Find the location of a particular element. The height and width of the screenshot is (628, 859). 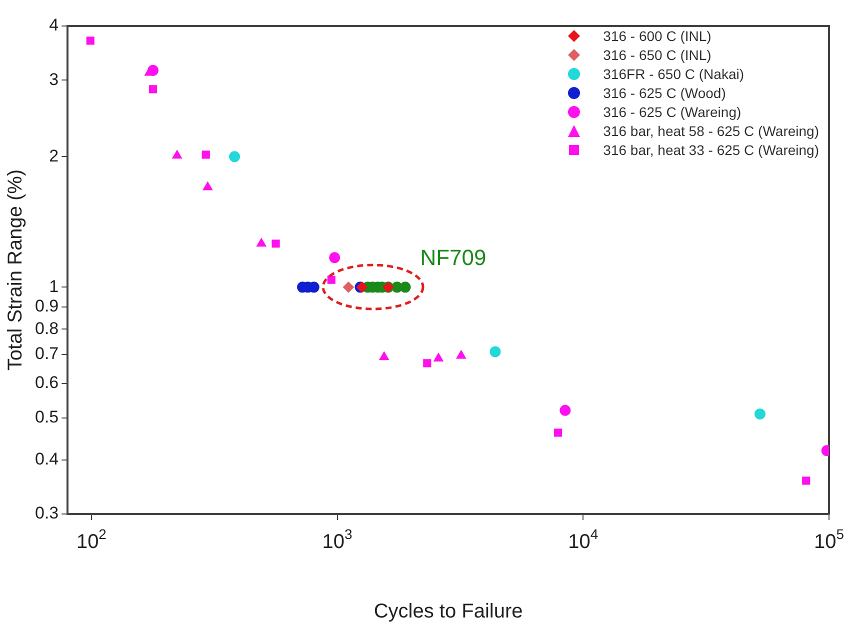

y-tick-label: 0.9 is located at coordinates (46, 306).